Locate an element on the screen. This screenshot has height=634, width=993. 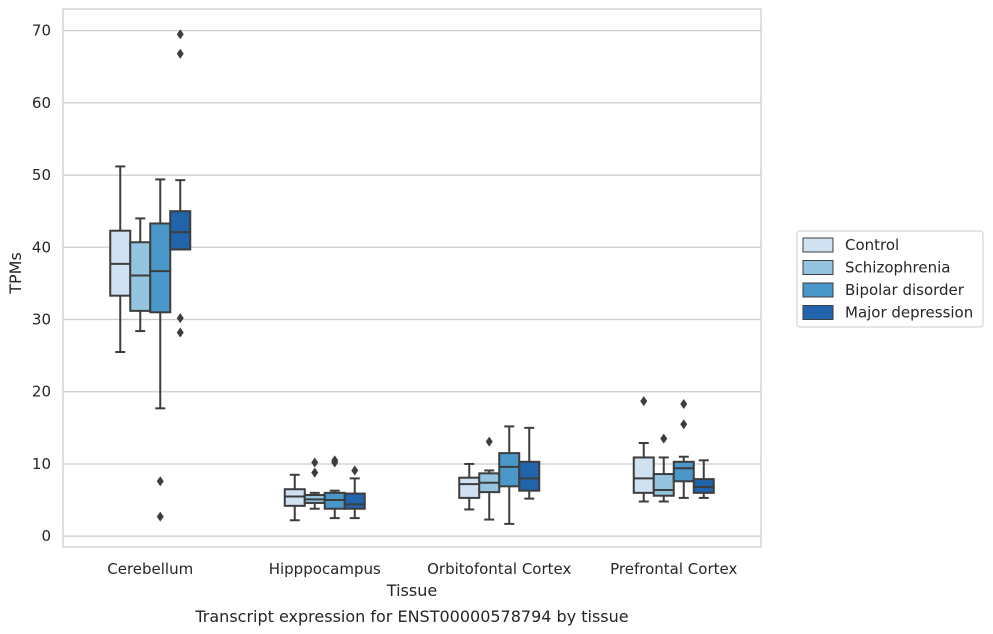
box-schizophrenia-orbitofontal-cortex is located at coordinates (489, 478).